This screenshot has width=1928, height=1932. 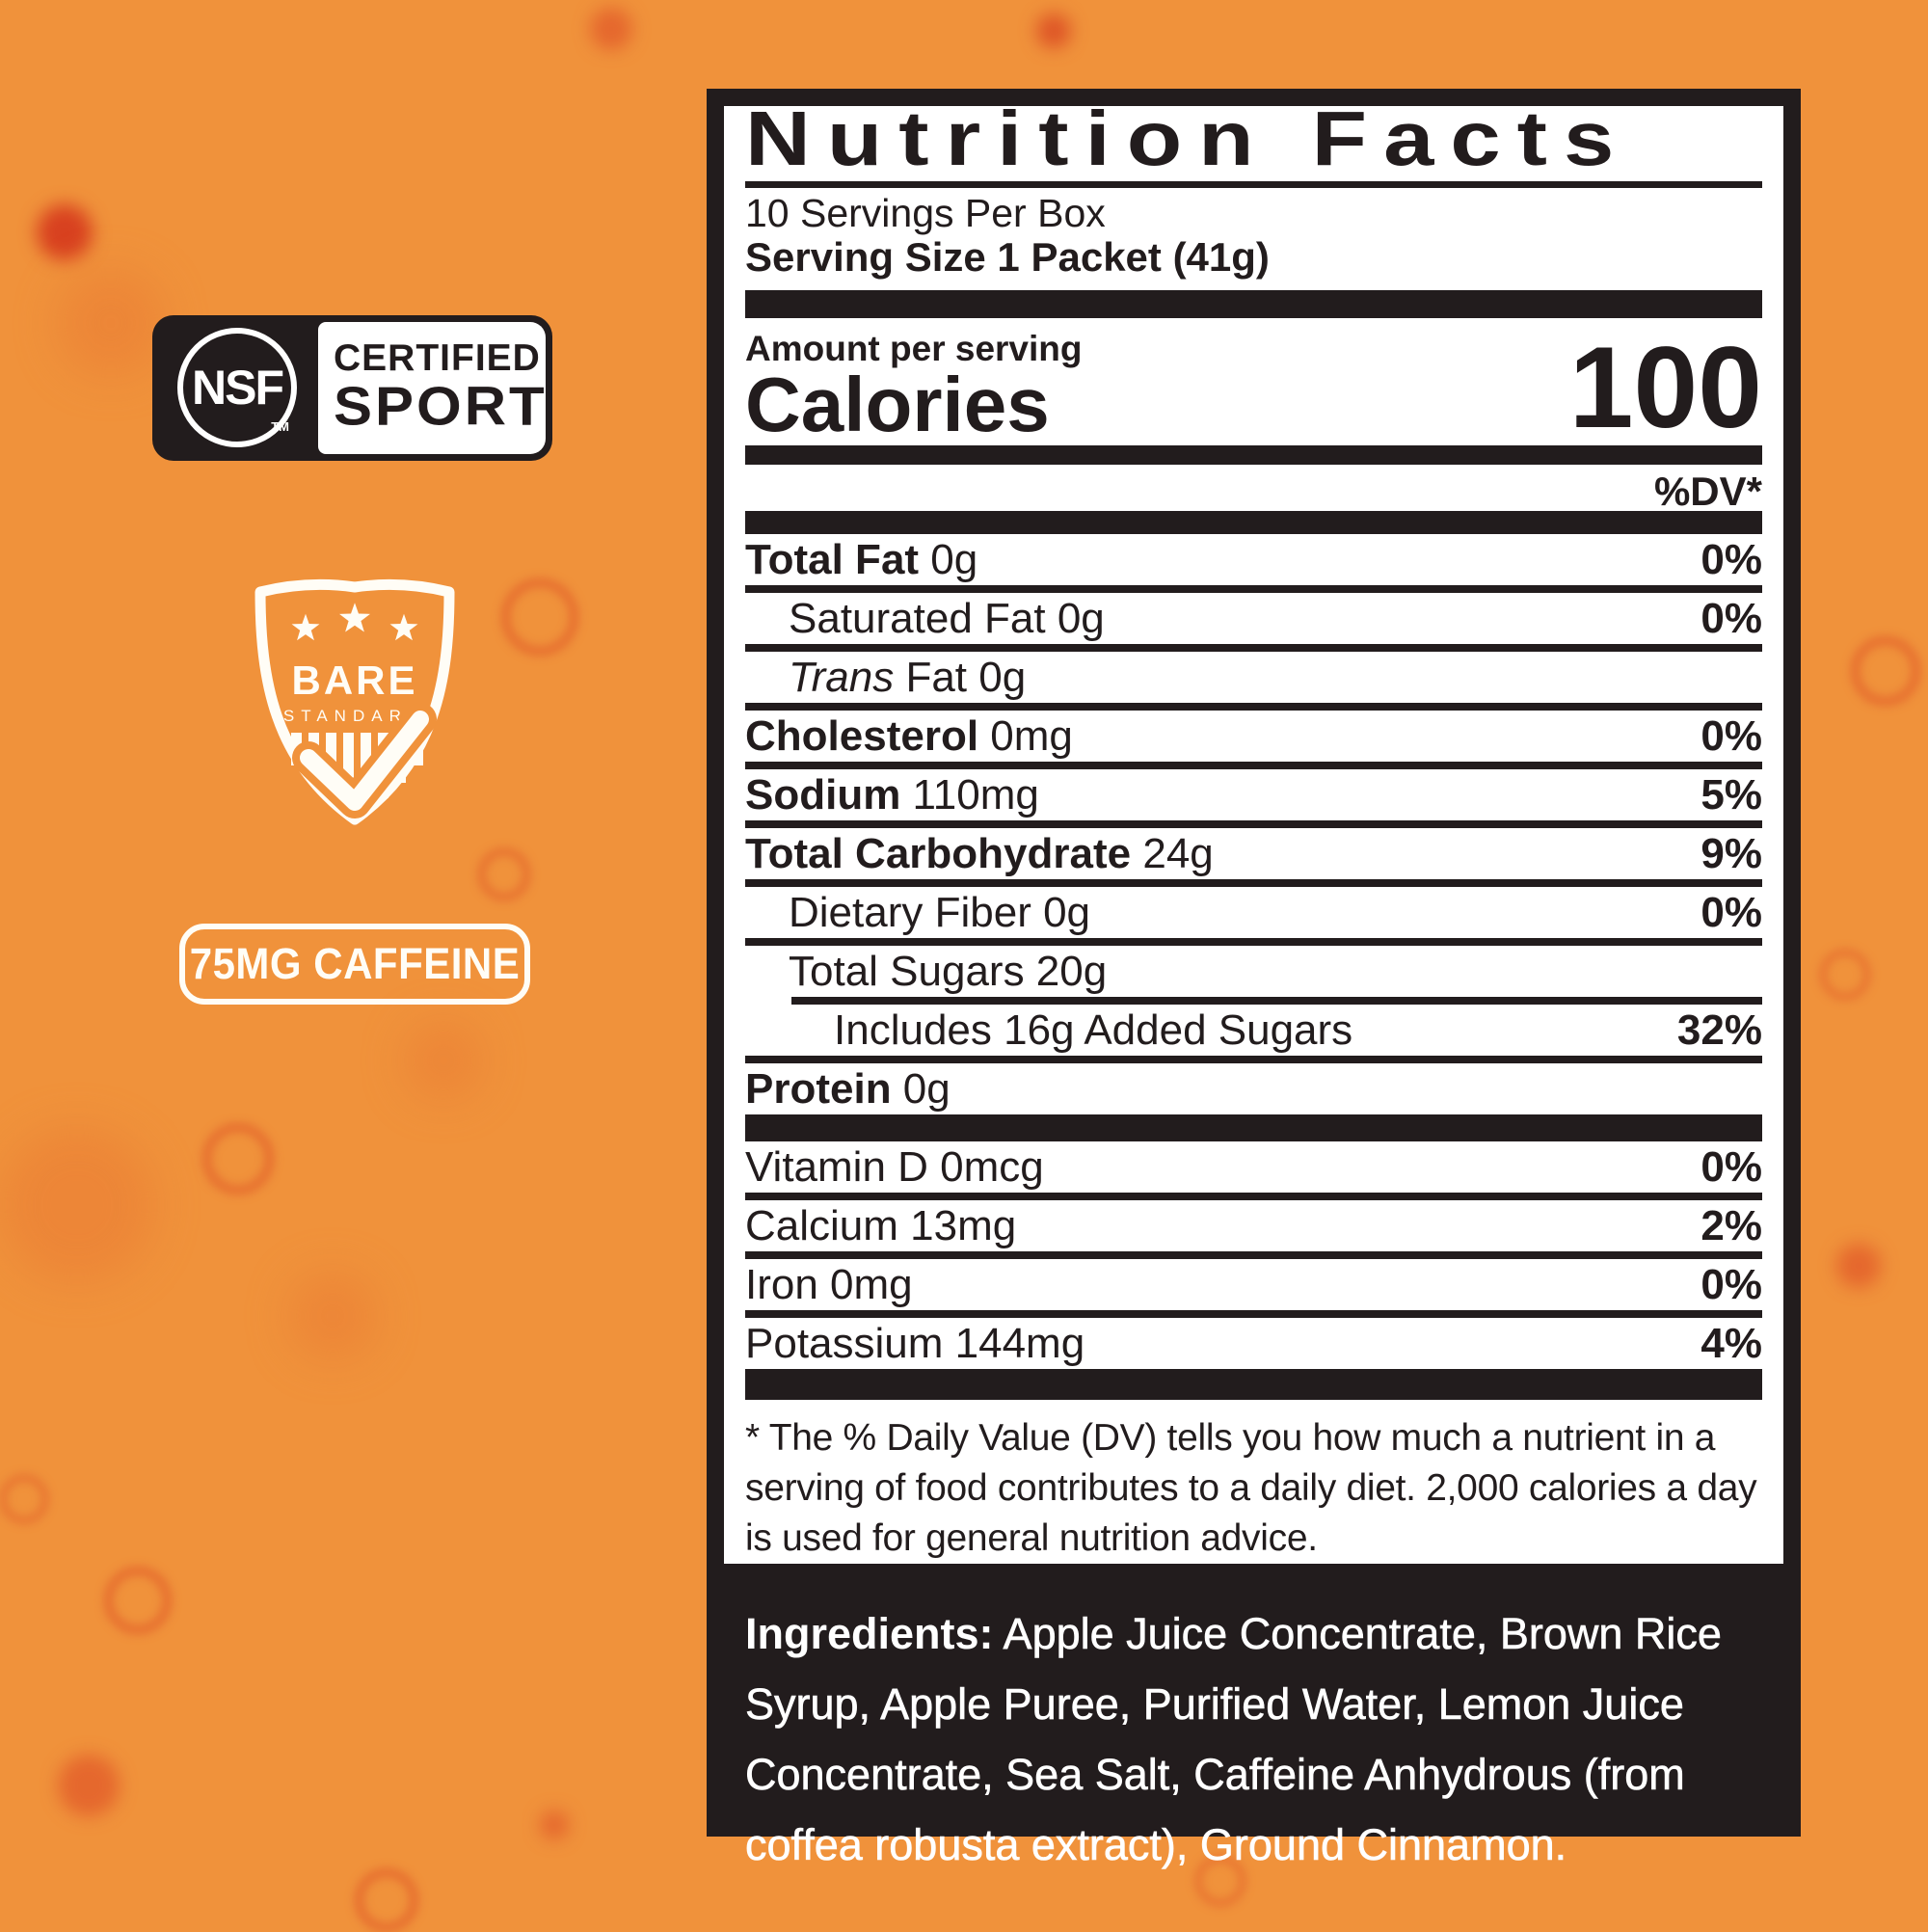 I want to click on nutrient-dv: 2%, so click(x=1731, y=1225).